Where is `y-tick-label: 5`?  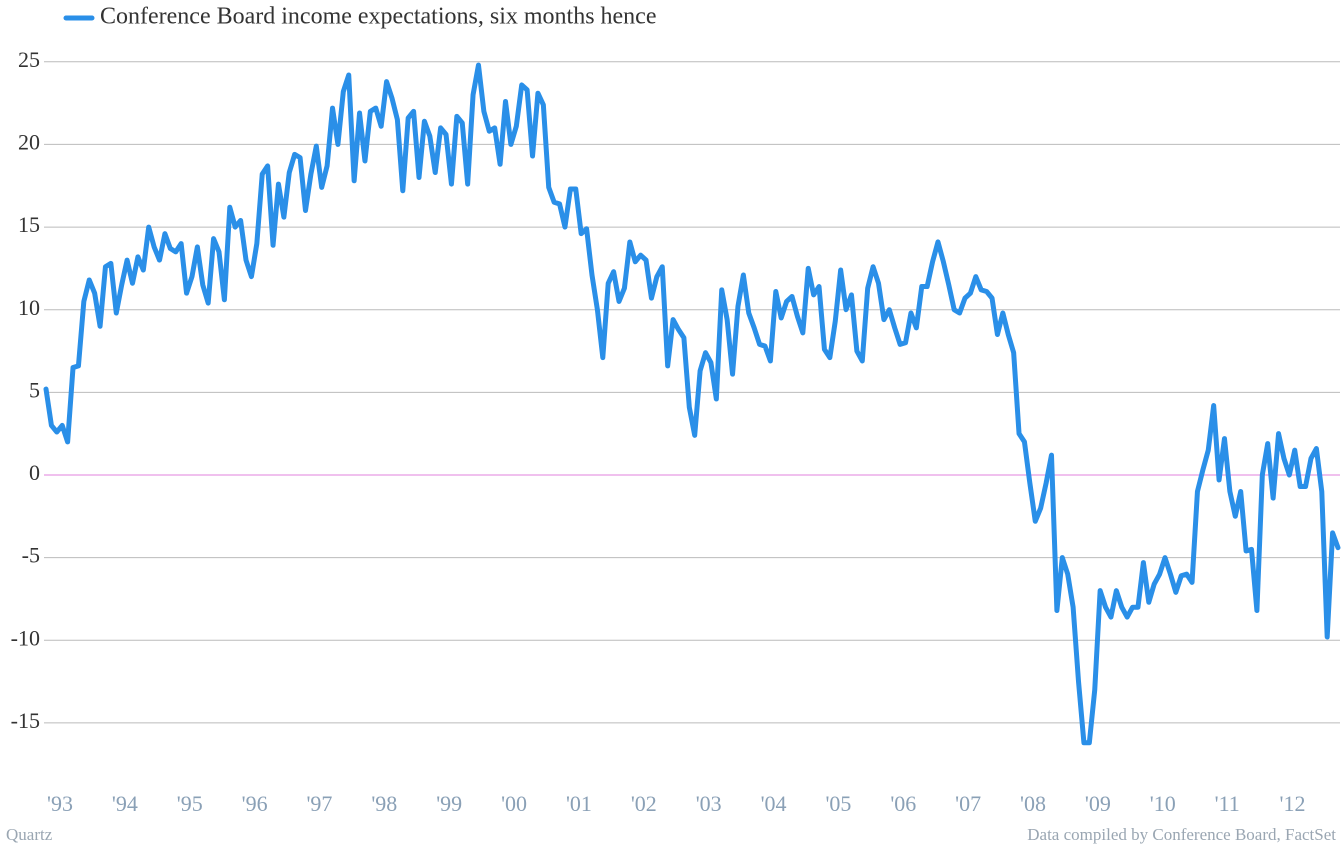
y-tick-label: 5 is located at coordinates (34, 389).